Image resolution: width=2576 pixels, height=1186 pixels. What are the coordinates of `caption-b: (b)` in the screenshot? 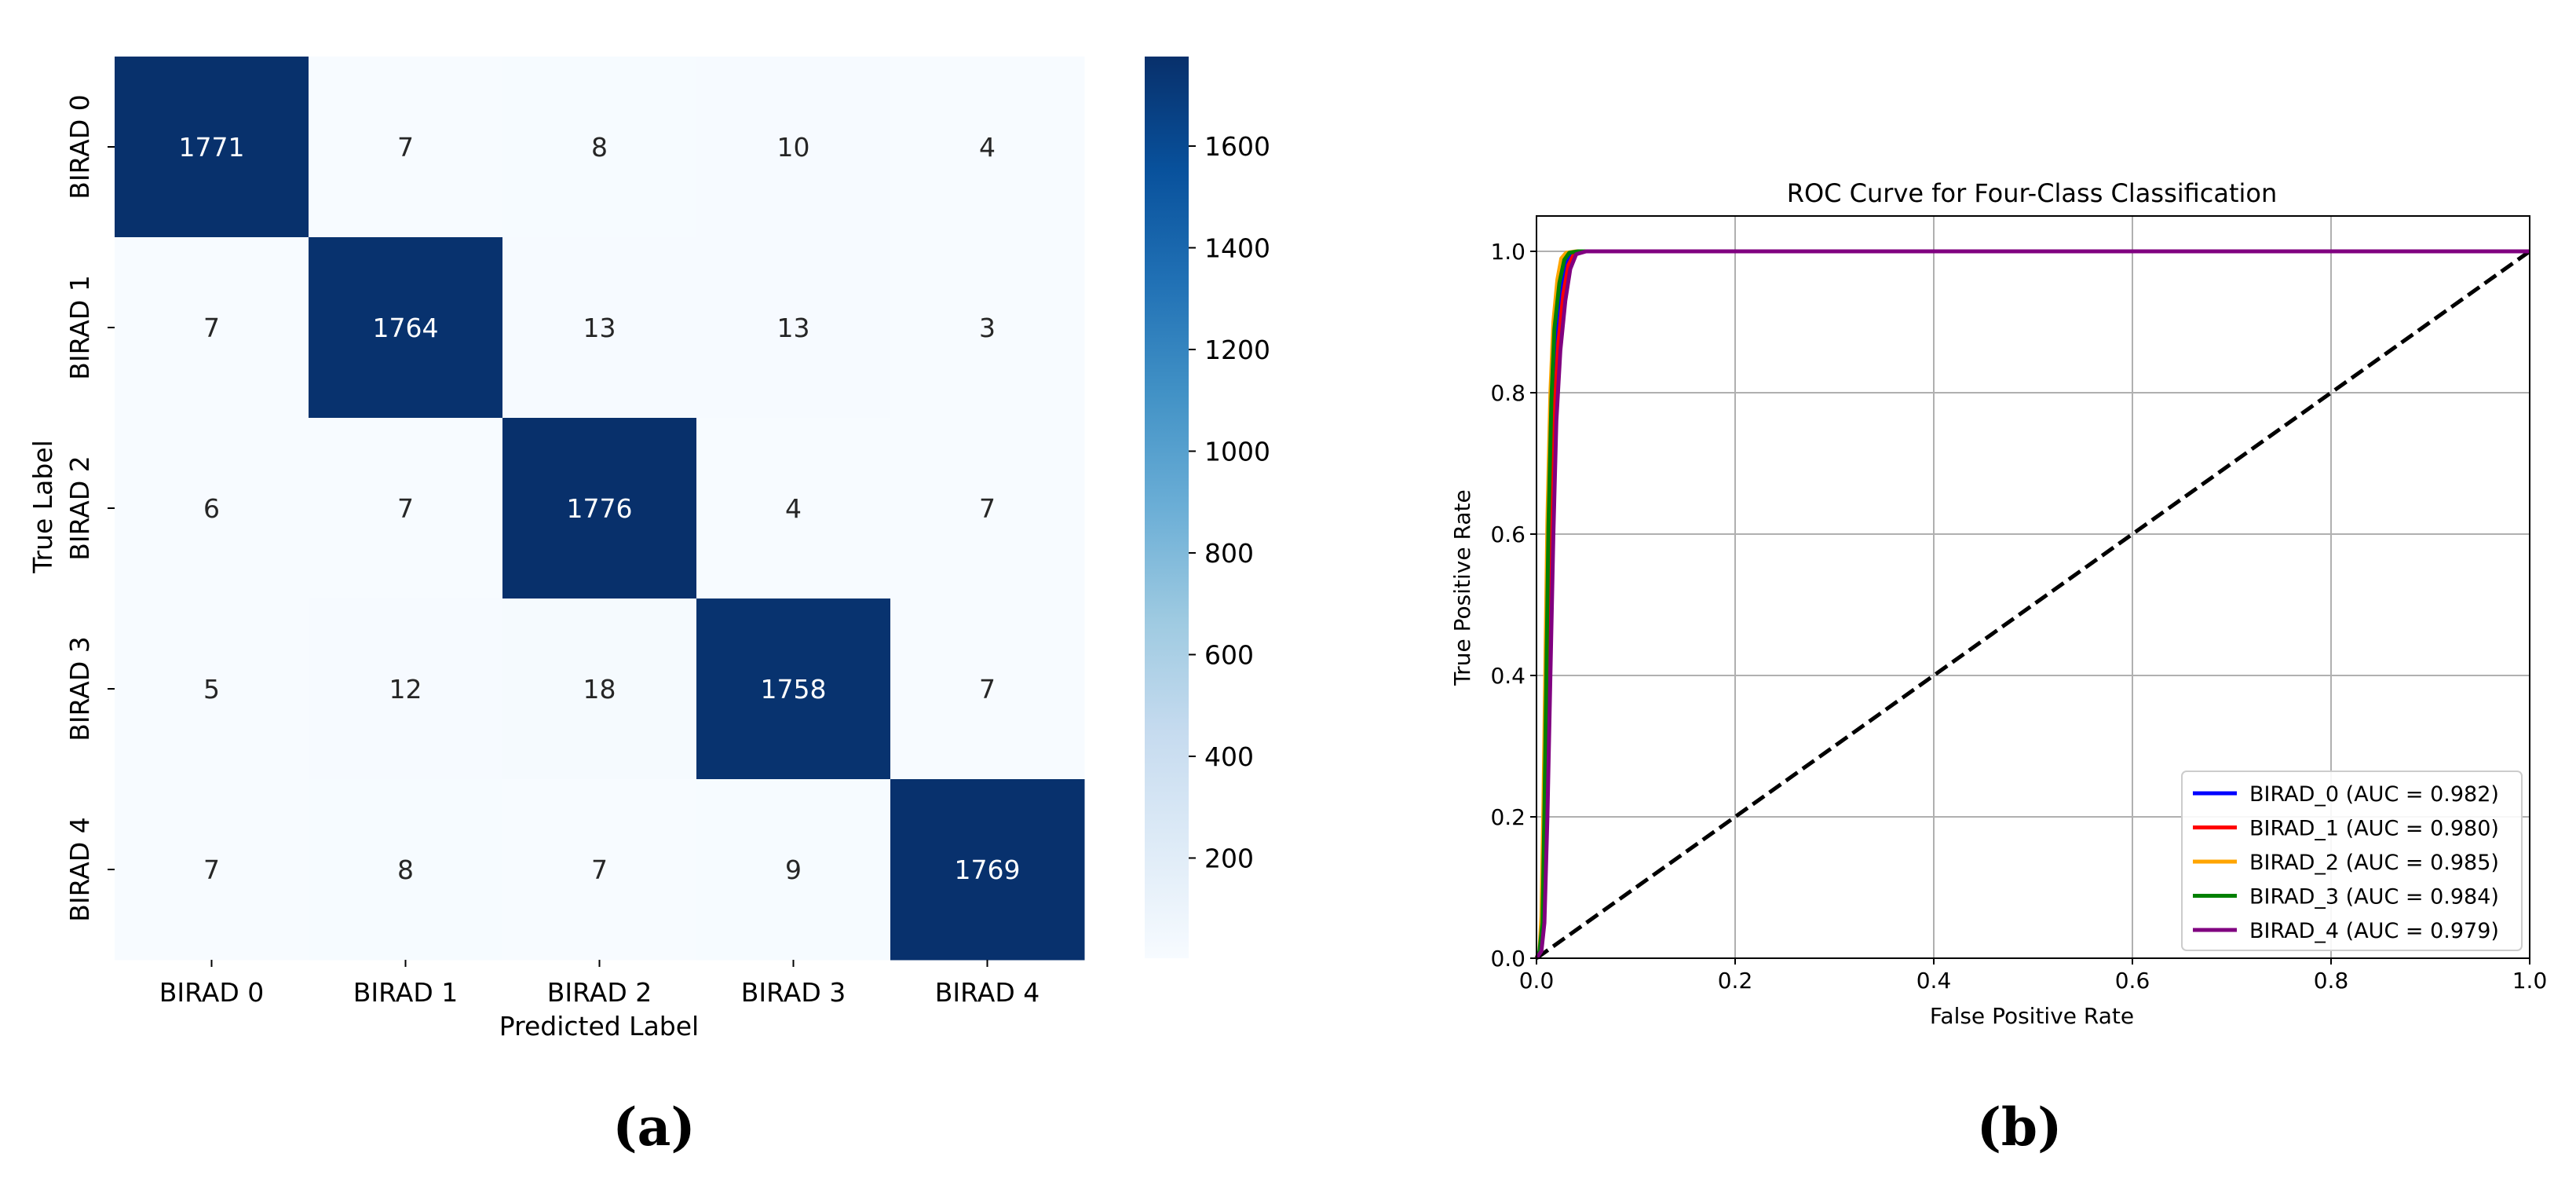 It's located at (2020, 1127).